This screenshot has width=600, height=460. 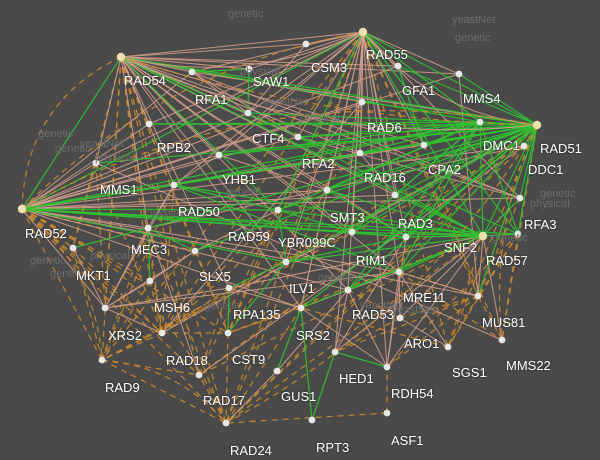 What do you see at coordinates (387, 367) in the screenshot?
I see `graph-node-rdh54` at bounding box center [387, 367].